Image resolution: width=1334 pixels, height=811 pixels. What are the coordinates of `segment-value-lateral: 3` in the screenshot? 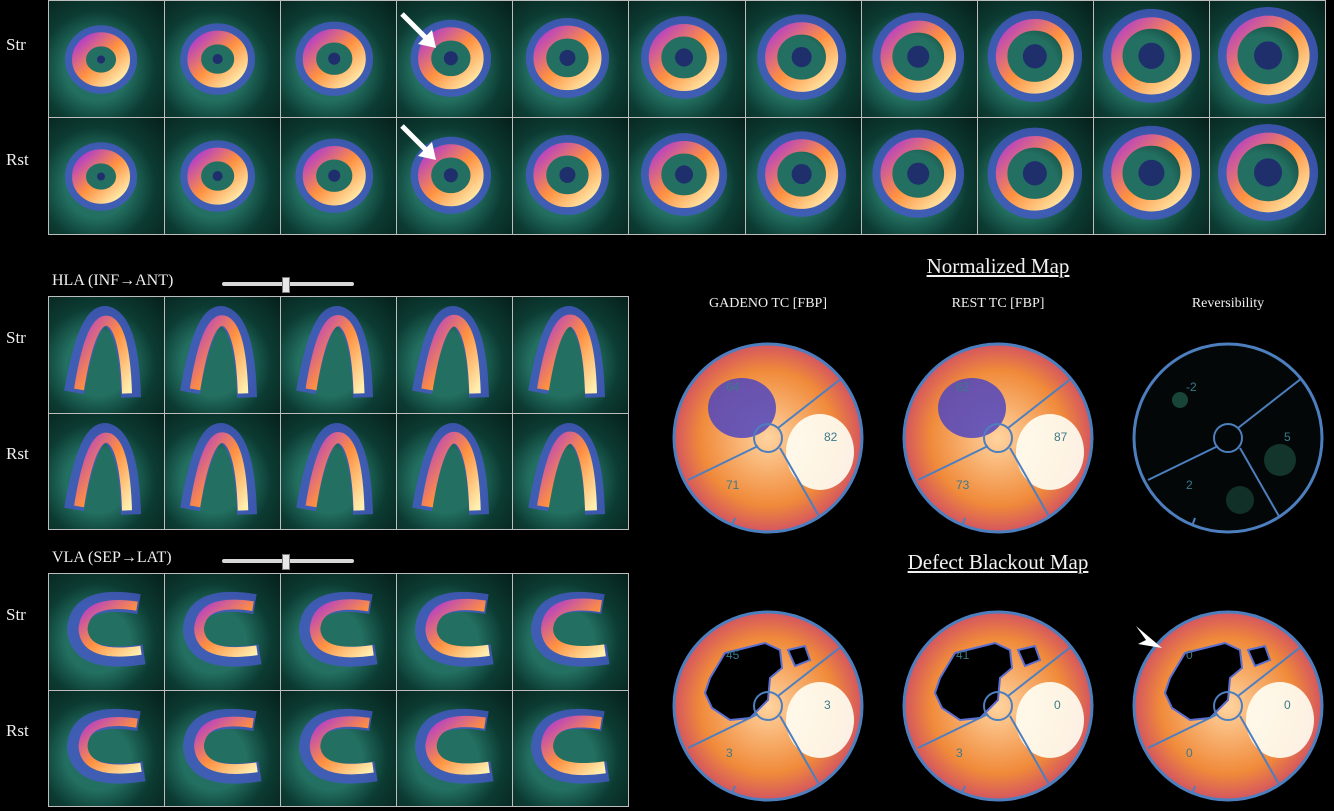 It's located at (827, 705).